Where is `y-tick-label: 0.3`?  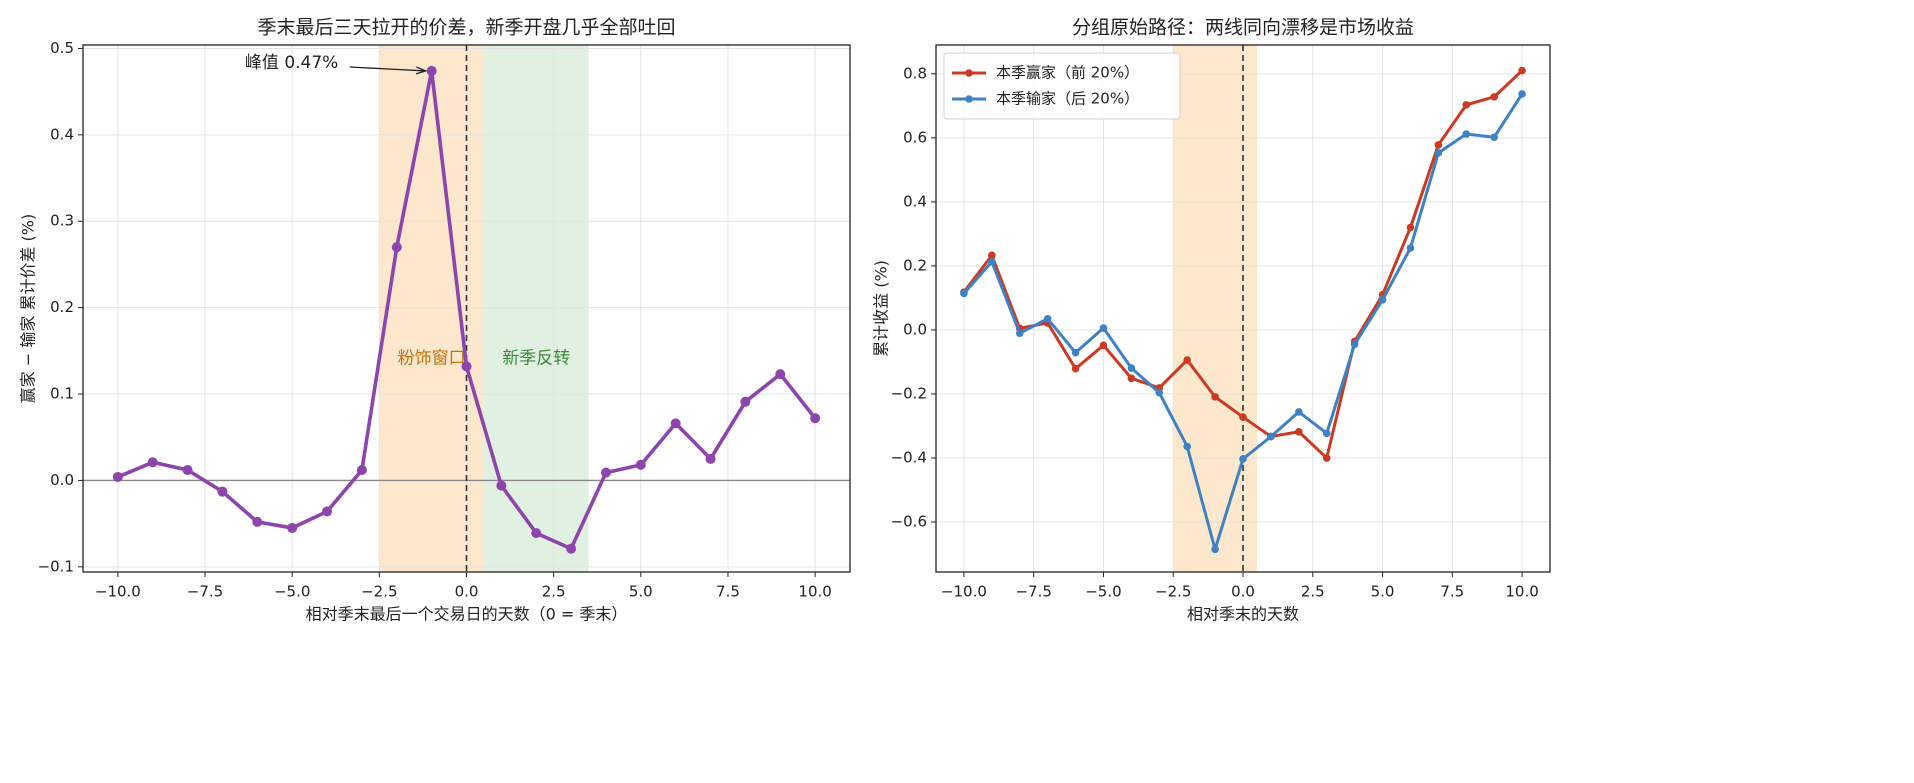
y-tick-label: 0.3 is located at coordinates (62, 221).